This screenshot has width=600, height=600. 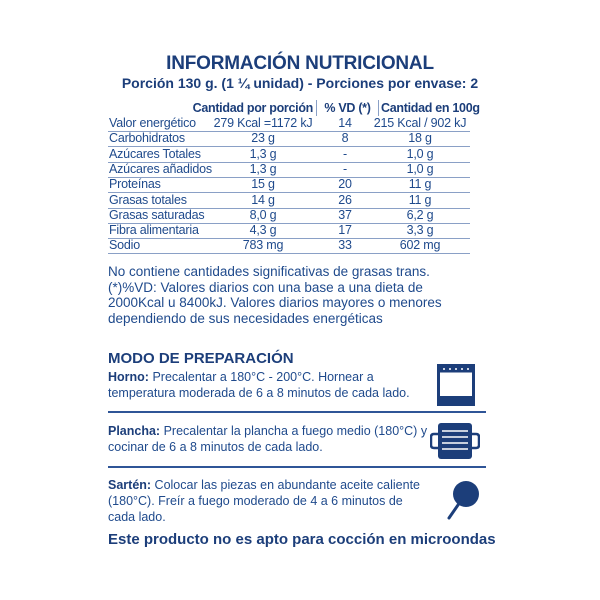 I want to click on nutrient-name: Azúcares Totales, so click(x=155, y=153).